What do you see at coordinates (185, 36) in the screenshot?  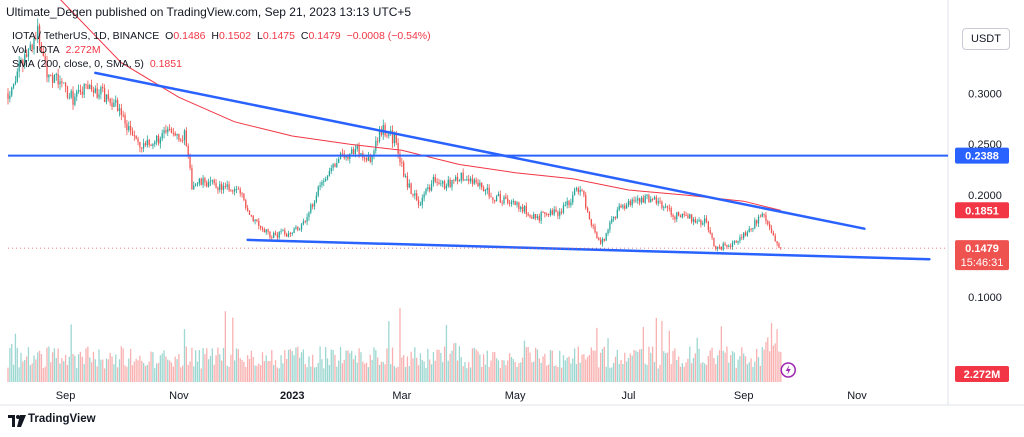 I see `ohlc-open: O0.1486` at bounding box center [185, 36].